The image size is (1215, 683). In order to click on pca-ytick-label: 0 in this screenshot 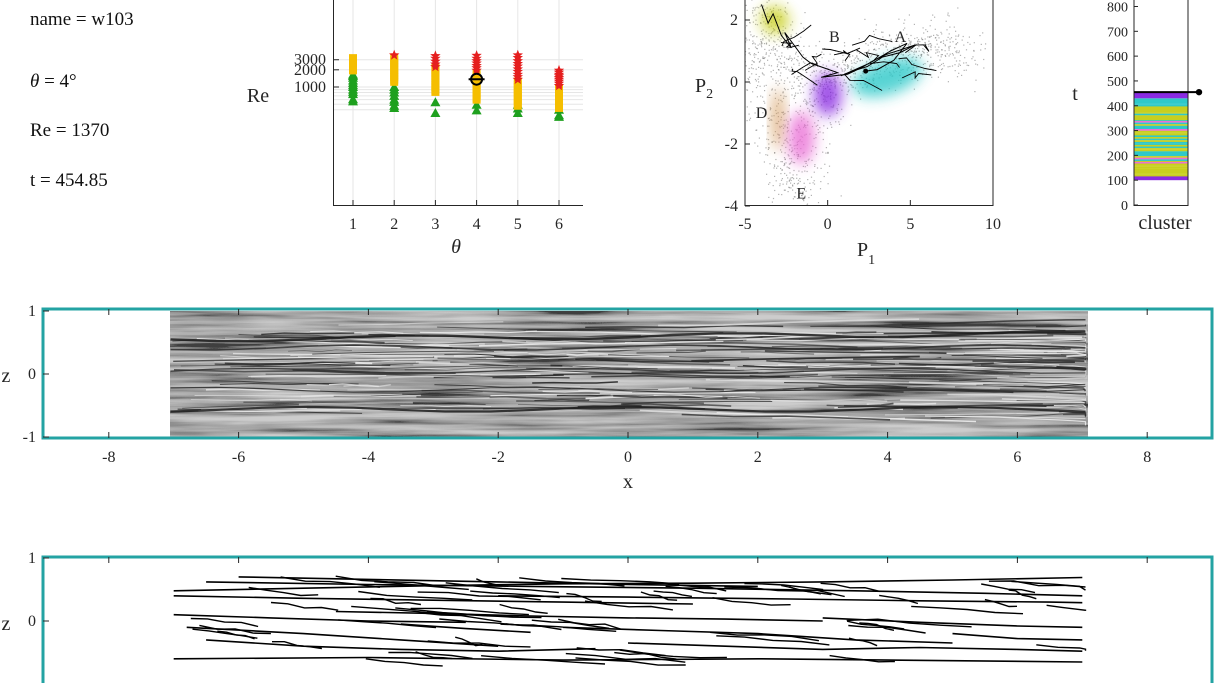, I will do `click(734, 82)`.